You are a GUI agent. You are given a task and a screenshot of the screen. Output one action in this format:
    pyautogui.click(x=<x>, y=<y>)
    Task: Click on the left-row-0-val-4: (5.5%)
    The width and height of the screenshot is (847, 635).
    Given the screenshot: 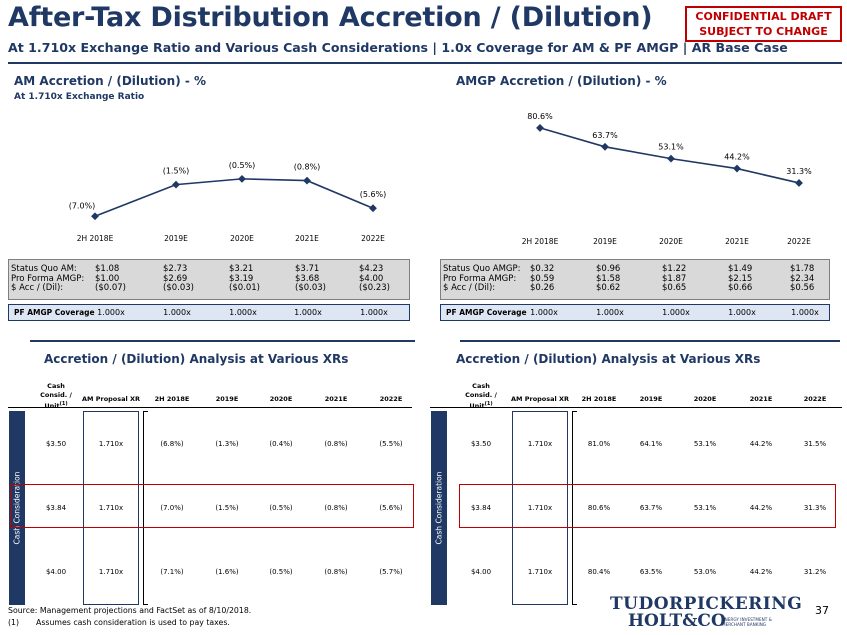 What is the action you would take?
    pyautogui.click(x=391, y=444)
    